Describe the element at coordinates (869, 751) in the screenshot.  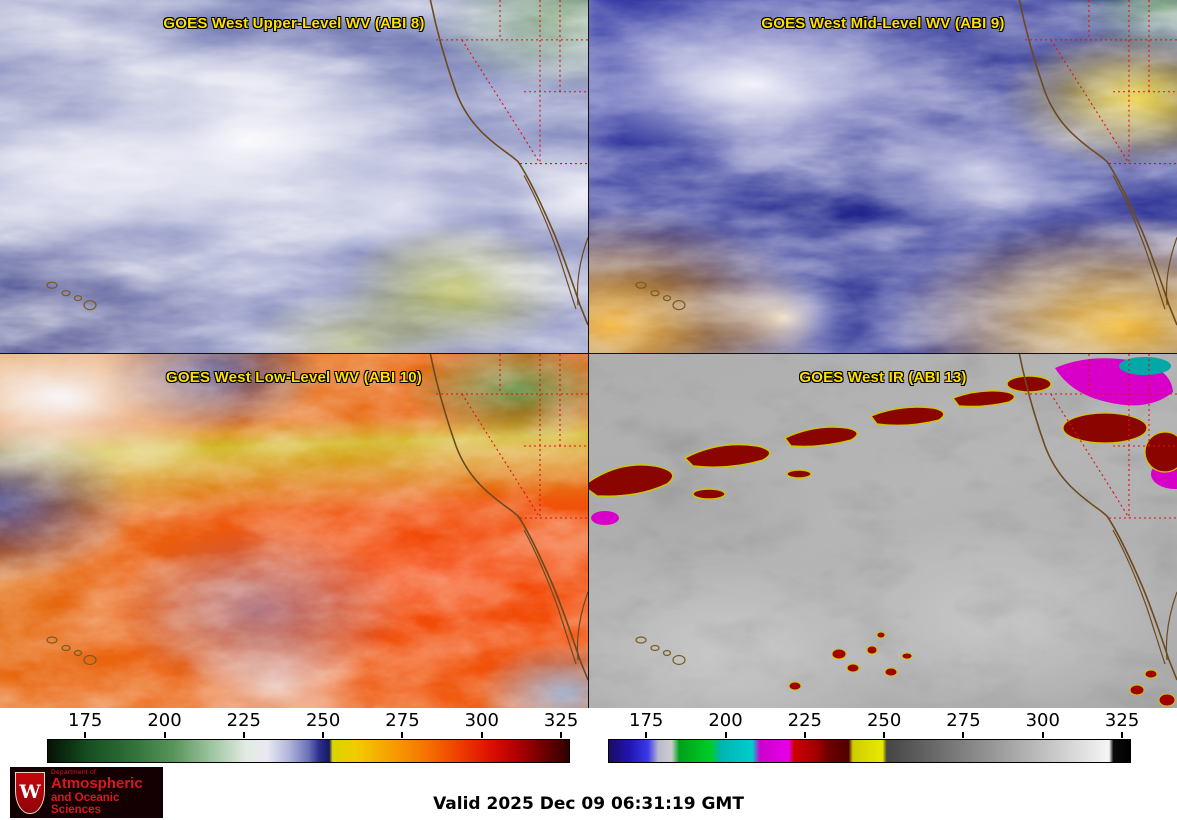
I see `ir-colorbar` at that location.